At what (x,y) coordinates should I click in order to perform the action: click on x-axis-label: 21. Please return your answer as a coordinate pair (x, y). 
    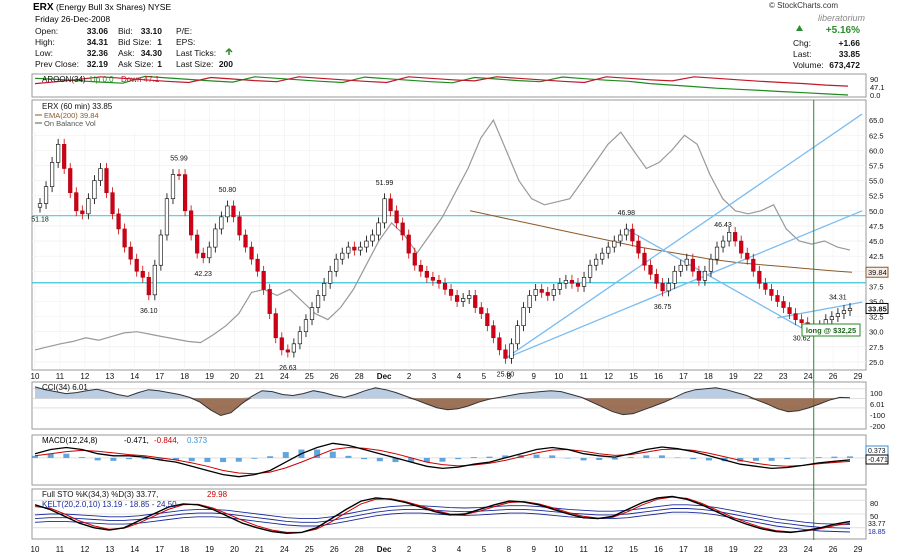
    Looking at the image, I should click on (259, 376).